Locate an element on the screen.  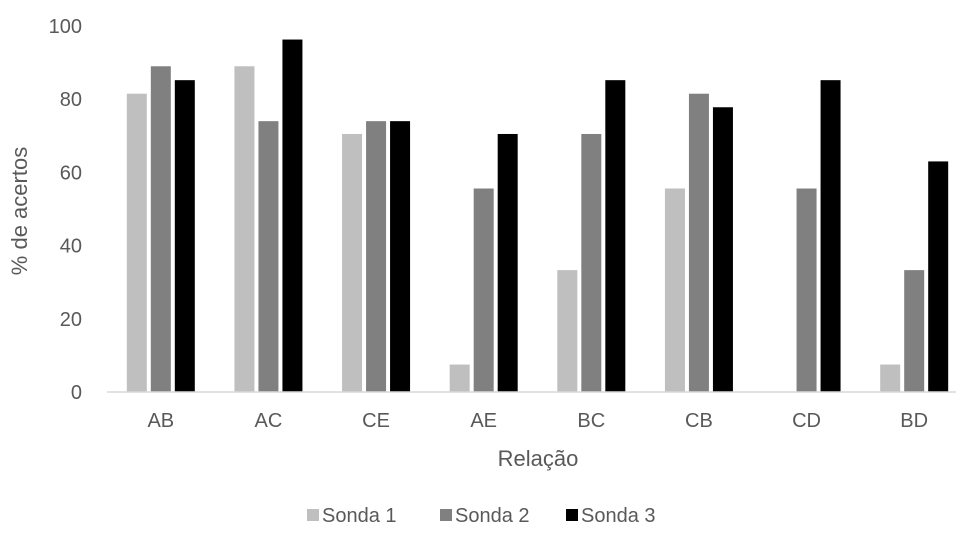
legend-label: Sonda 2 is located at coordinates (492, 516).